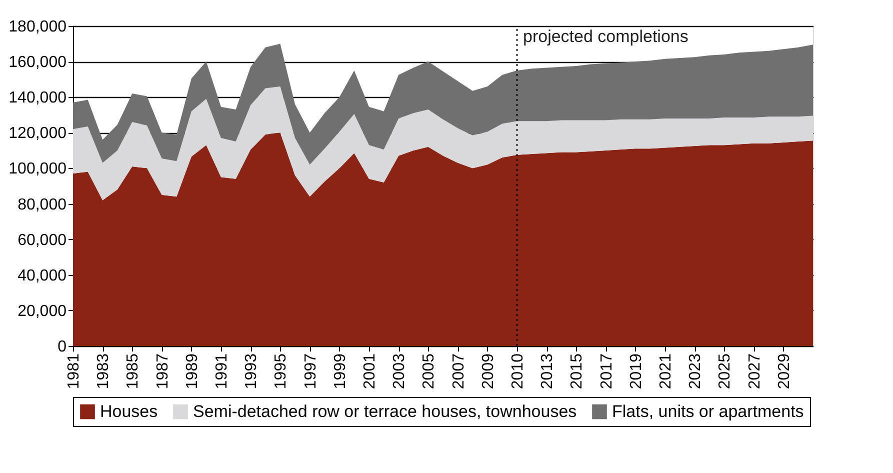  I want to click on x-tick-label: 2025, so click(725, 371).